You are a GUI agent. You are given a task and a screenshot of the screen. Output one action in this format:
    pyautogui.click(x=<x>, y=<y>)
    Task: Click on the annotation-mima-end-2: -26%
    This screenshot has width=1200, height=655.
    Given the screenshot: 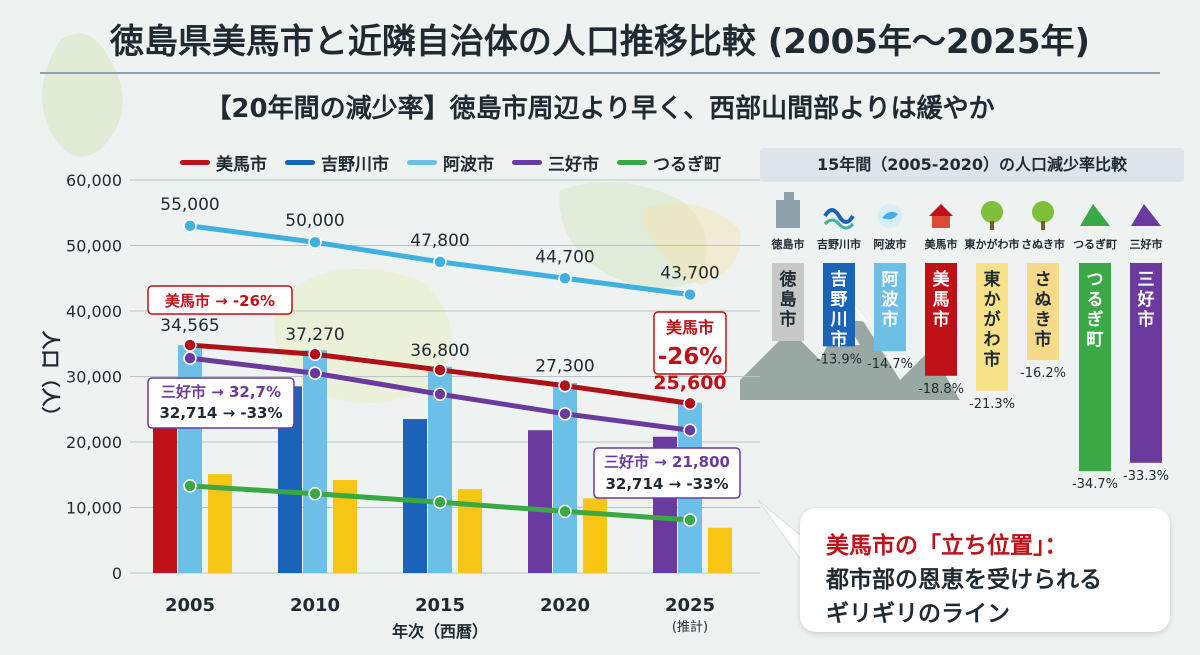 What is the action you would take?
    pyautogui.click(x=690, y=357)
    